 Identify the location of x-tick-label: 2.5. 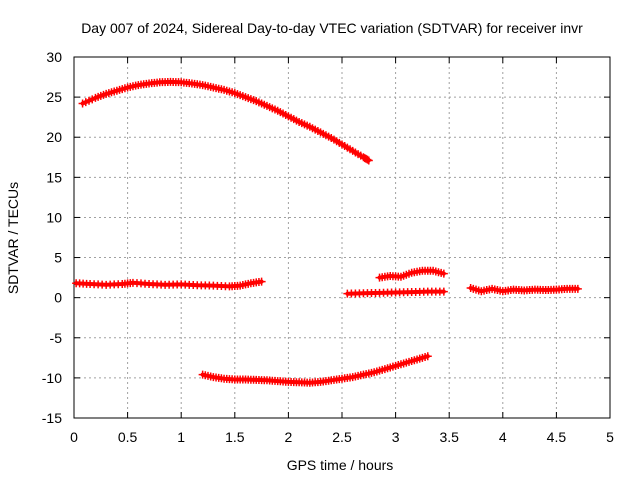
(342, 437).